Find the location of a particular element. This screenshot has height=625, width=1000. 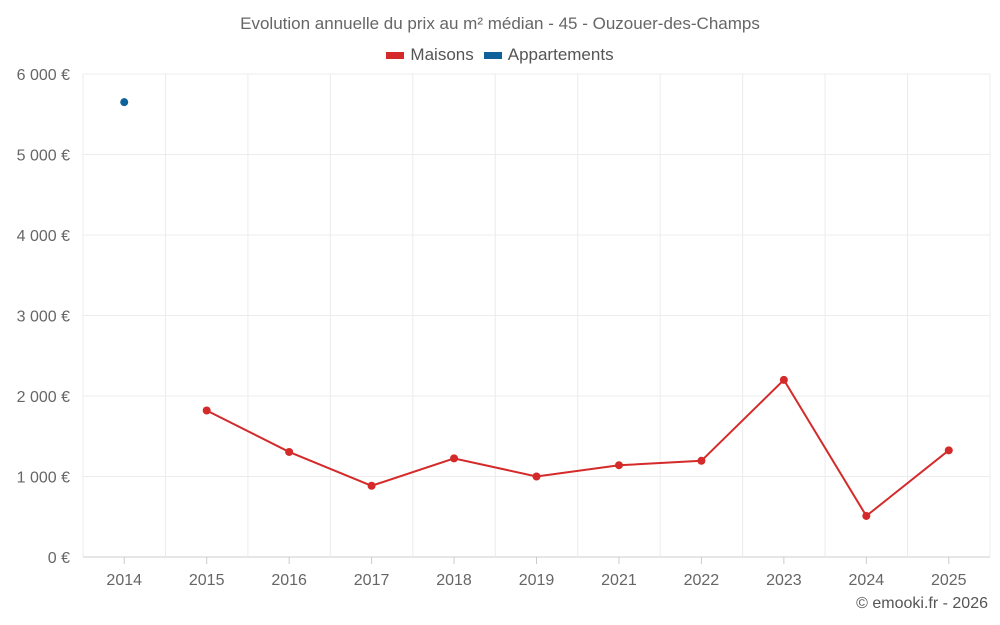

legend-swatch-maisons is located at coordinates (395, 55).